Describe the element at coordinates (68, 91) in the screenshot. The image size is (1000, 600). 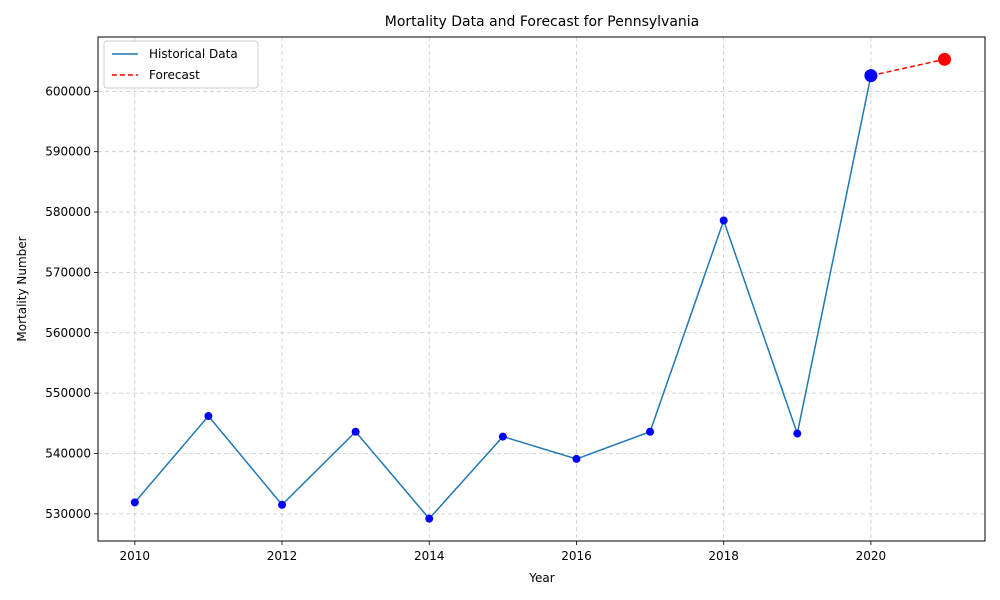
I see `y-tick-label: 600000` at that location.